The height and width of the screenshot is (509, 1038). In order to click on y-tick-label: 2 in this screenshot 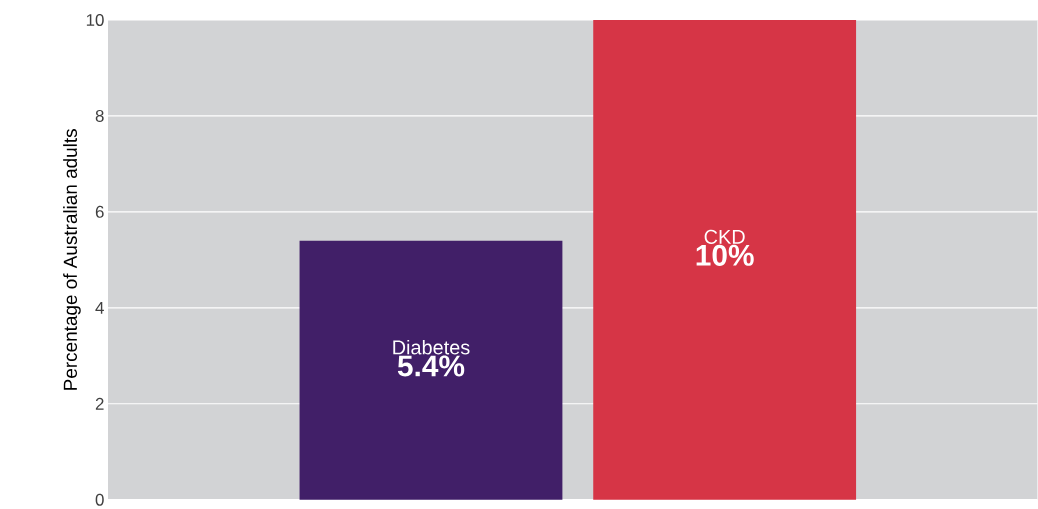, I will do `click(99, 403)`.